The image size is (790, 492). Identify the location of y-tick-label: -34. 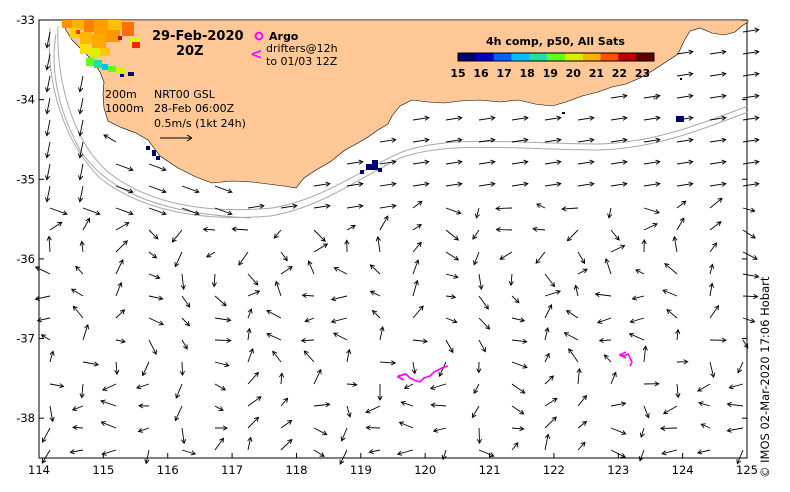
(25, 100).